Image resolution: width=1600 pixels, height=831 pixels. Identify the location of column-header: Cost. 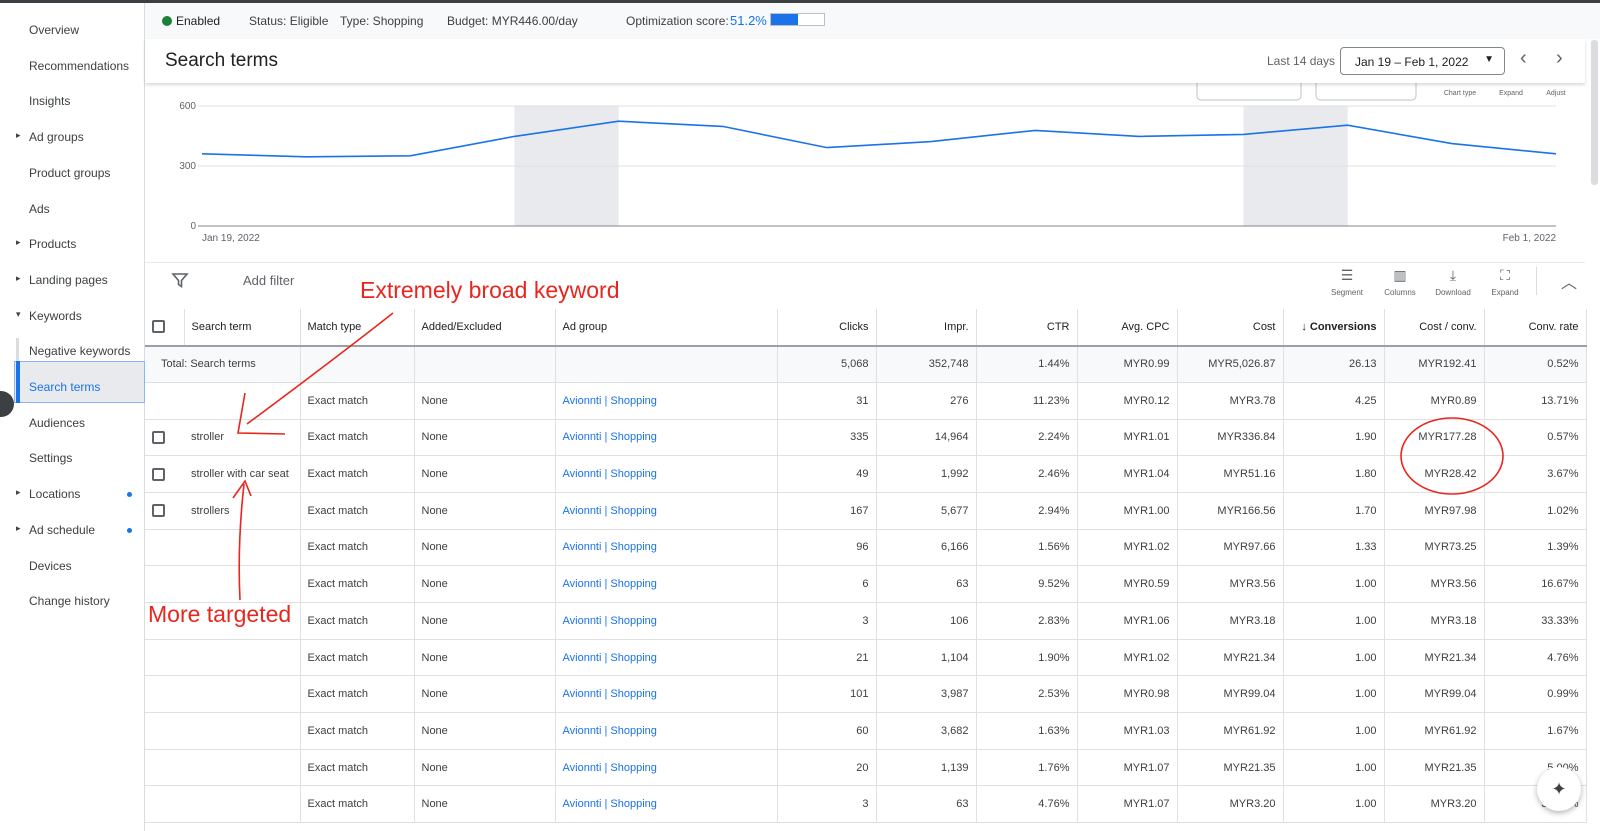
(1230, 328).